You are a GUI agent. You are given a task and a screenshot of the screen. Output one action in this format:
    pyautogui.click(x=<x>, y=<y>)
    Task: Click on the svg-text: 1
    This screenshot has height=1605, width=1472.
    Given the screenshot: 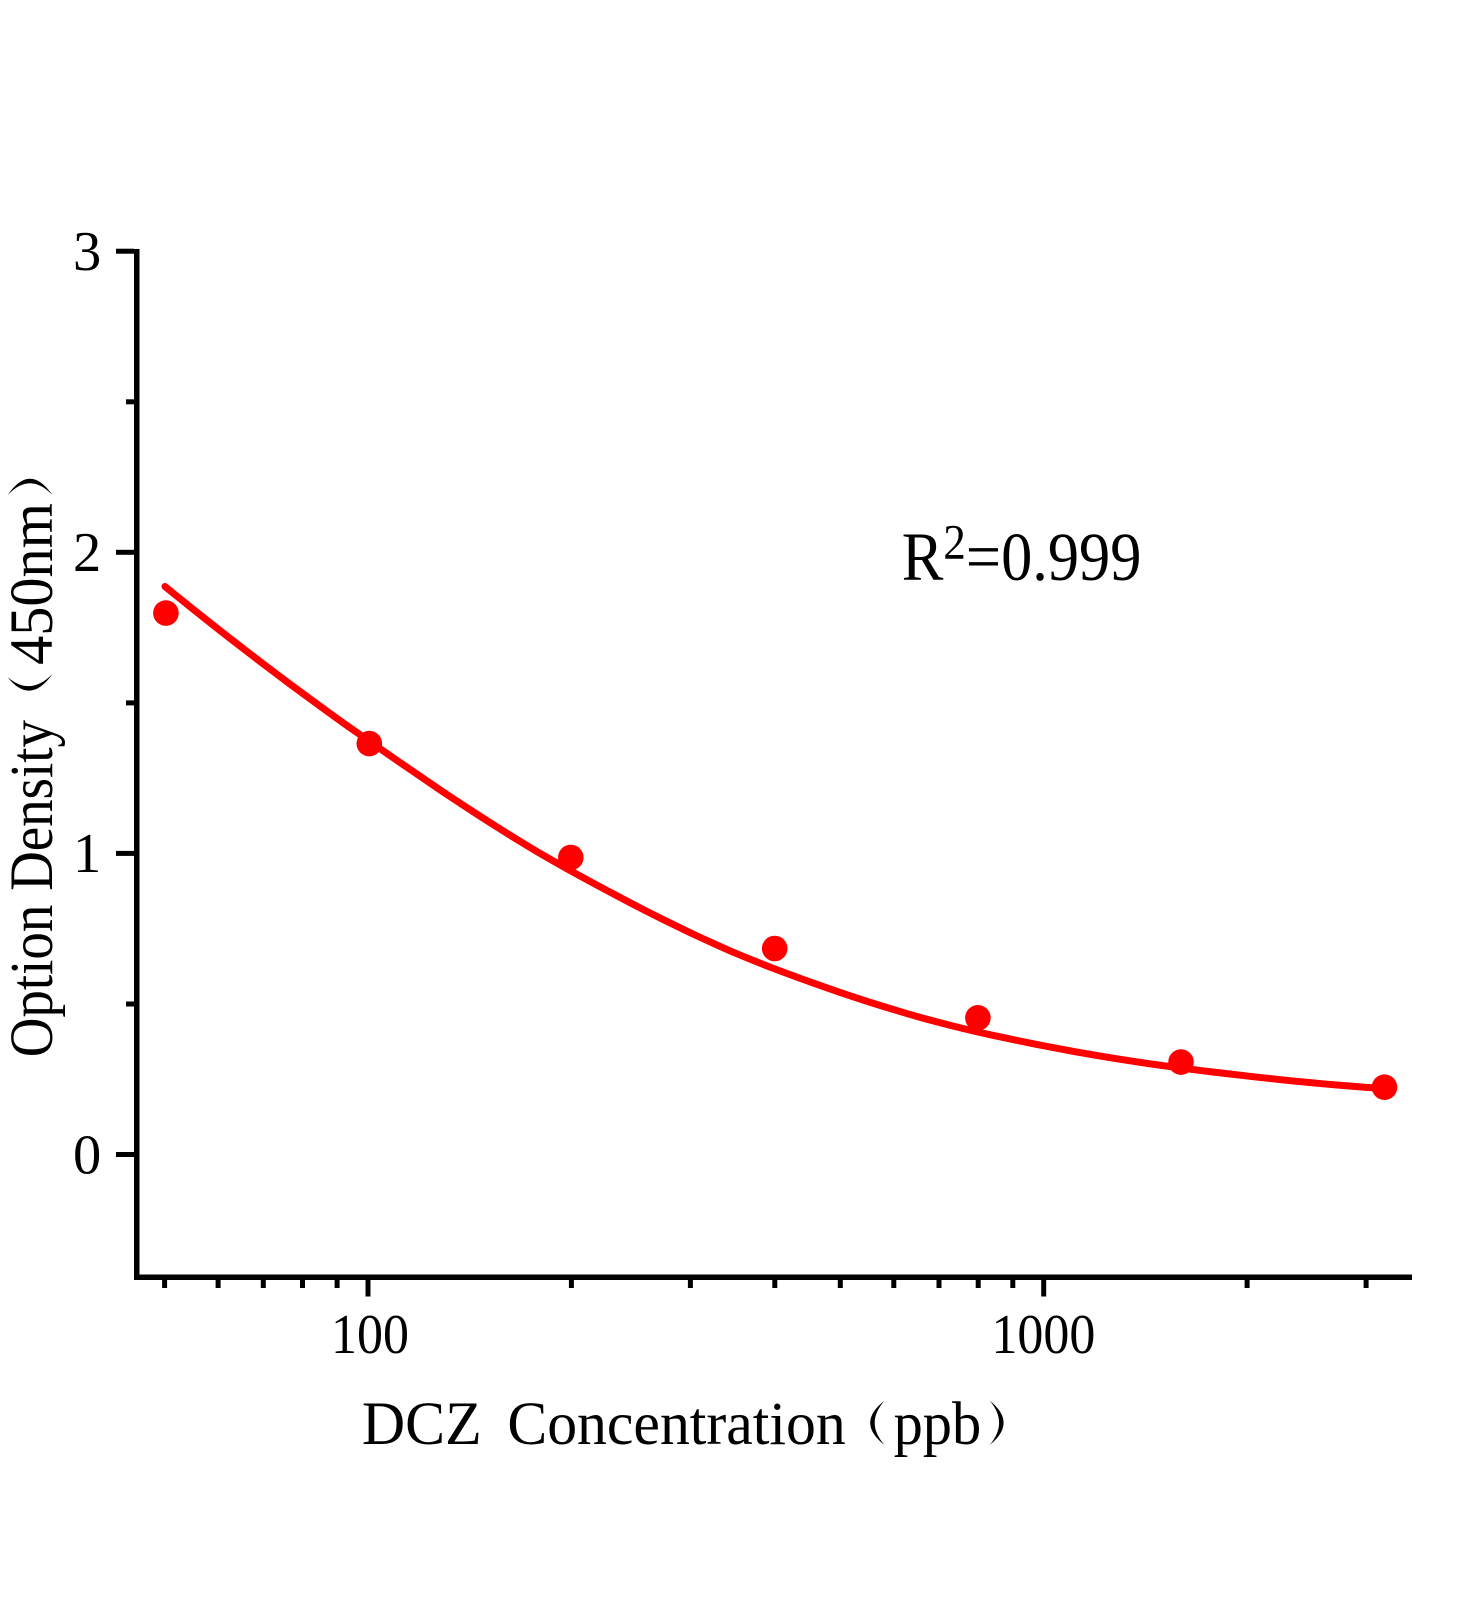 What is the action you would take?
    pyautogui.click(x=87, y=854)
    